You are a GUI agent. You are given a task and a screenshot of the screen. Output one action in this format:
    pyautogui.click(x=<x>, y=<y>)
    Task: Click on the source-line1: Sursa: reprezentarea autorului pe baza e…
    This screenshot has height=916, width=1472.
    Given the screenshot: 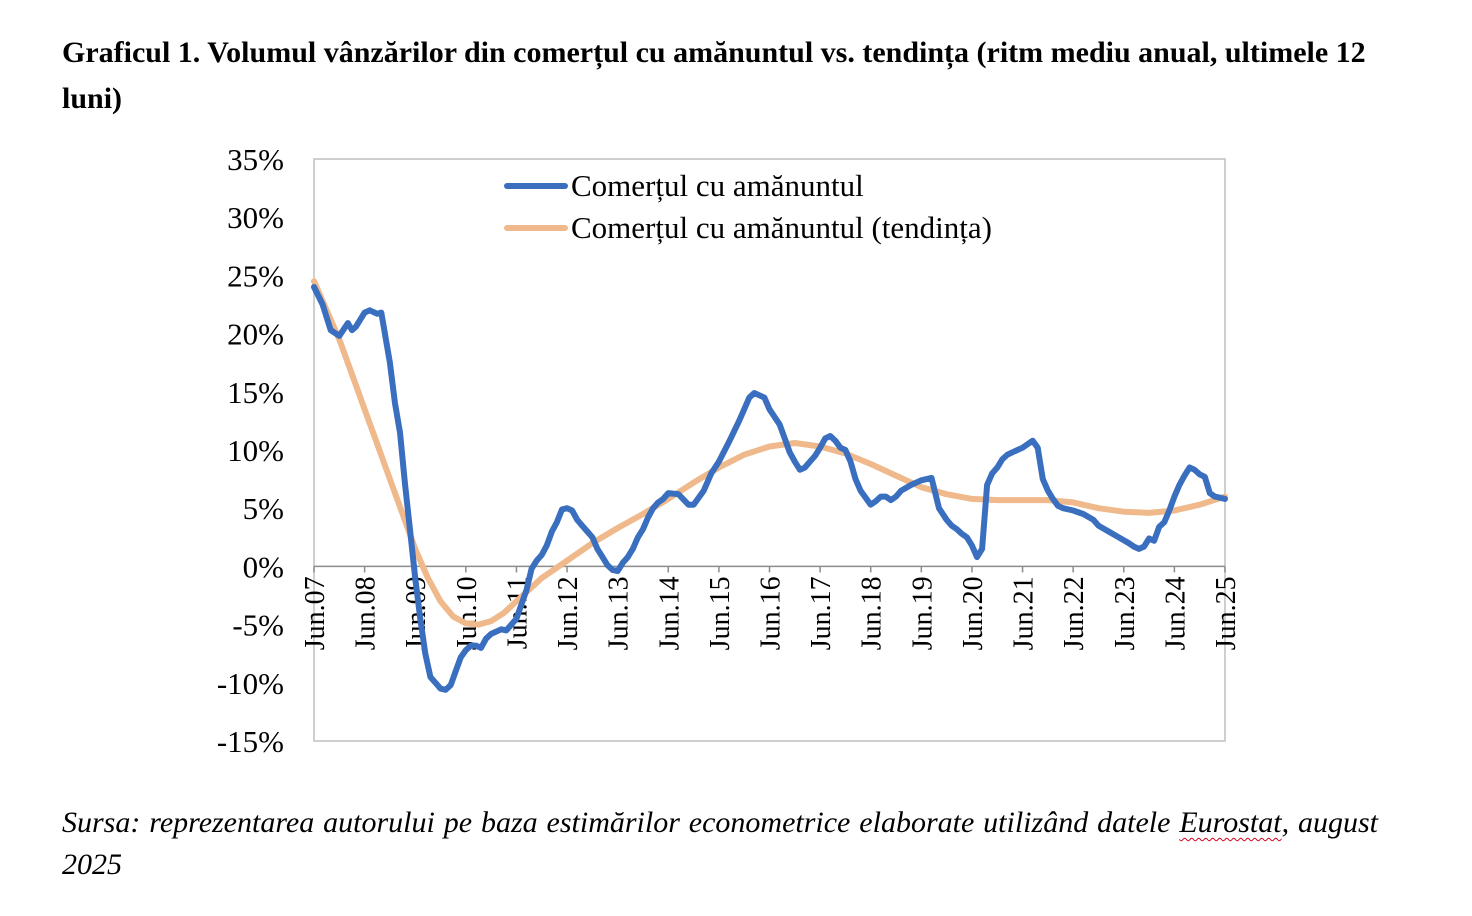 What is the action you would take?
    pyautogui.click(x=616, y=822)
    